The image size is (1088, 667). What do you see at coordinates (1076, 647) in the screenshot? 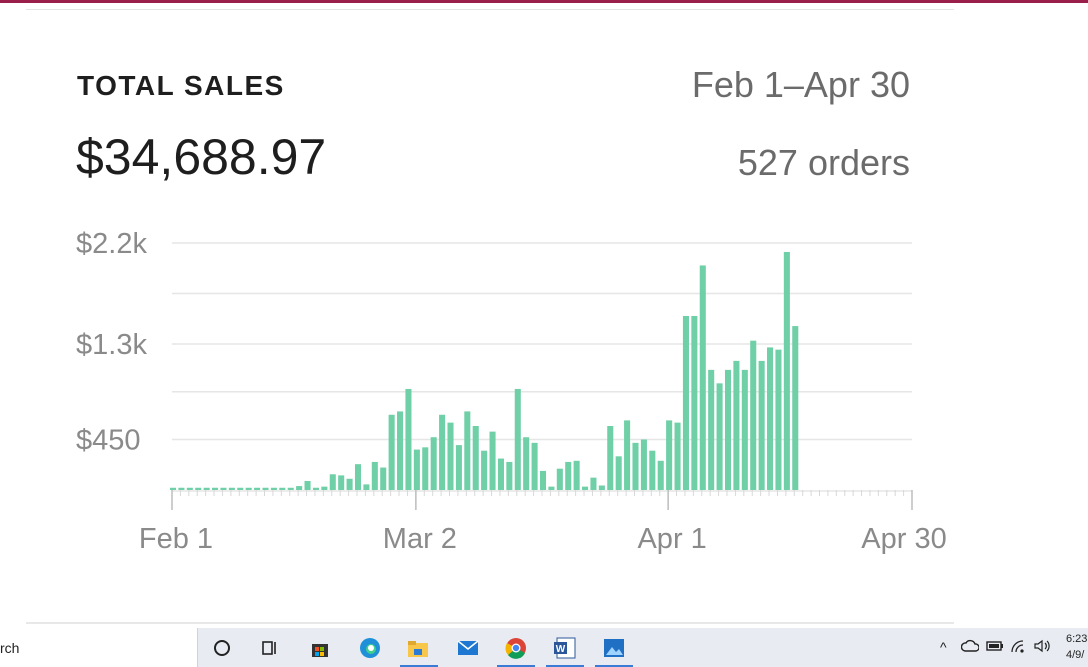
I see `taskbar-clock: 6:23 4/9/` at bounding box center [1076, 647].